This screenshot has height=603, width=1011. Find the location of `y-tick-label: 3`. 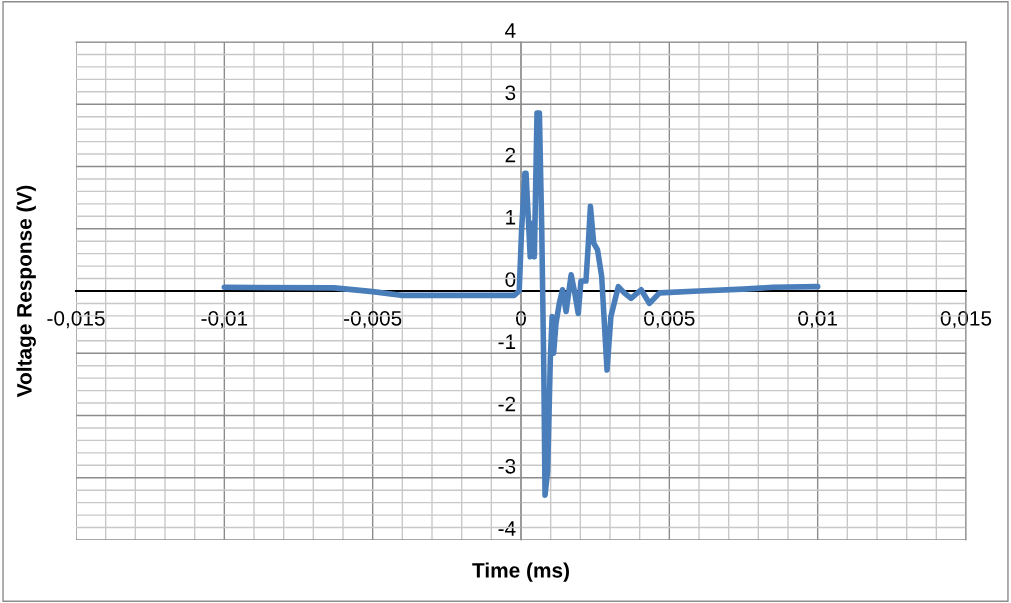

y-tick-label: 3 is located at coordinates (510, 93).